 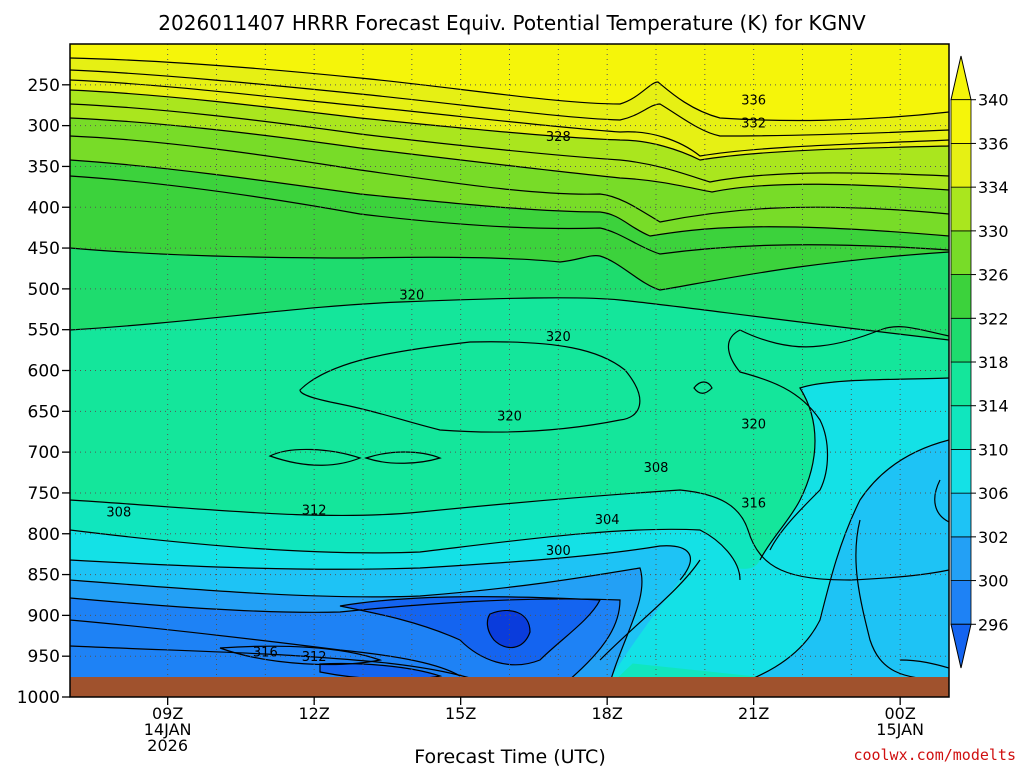 What do you see at coordinates (558, 551) in the screenshot?
I see `contour-label: 300` at bounding box center [558, 551].